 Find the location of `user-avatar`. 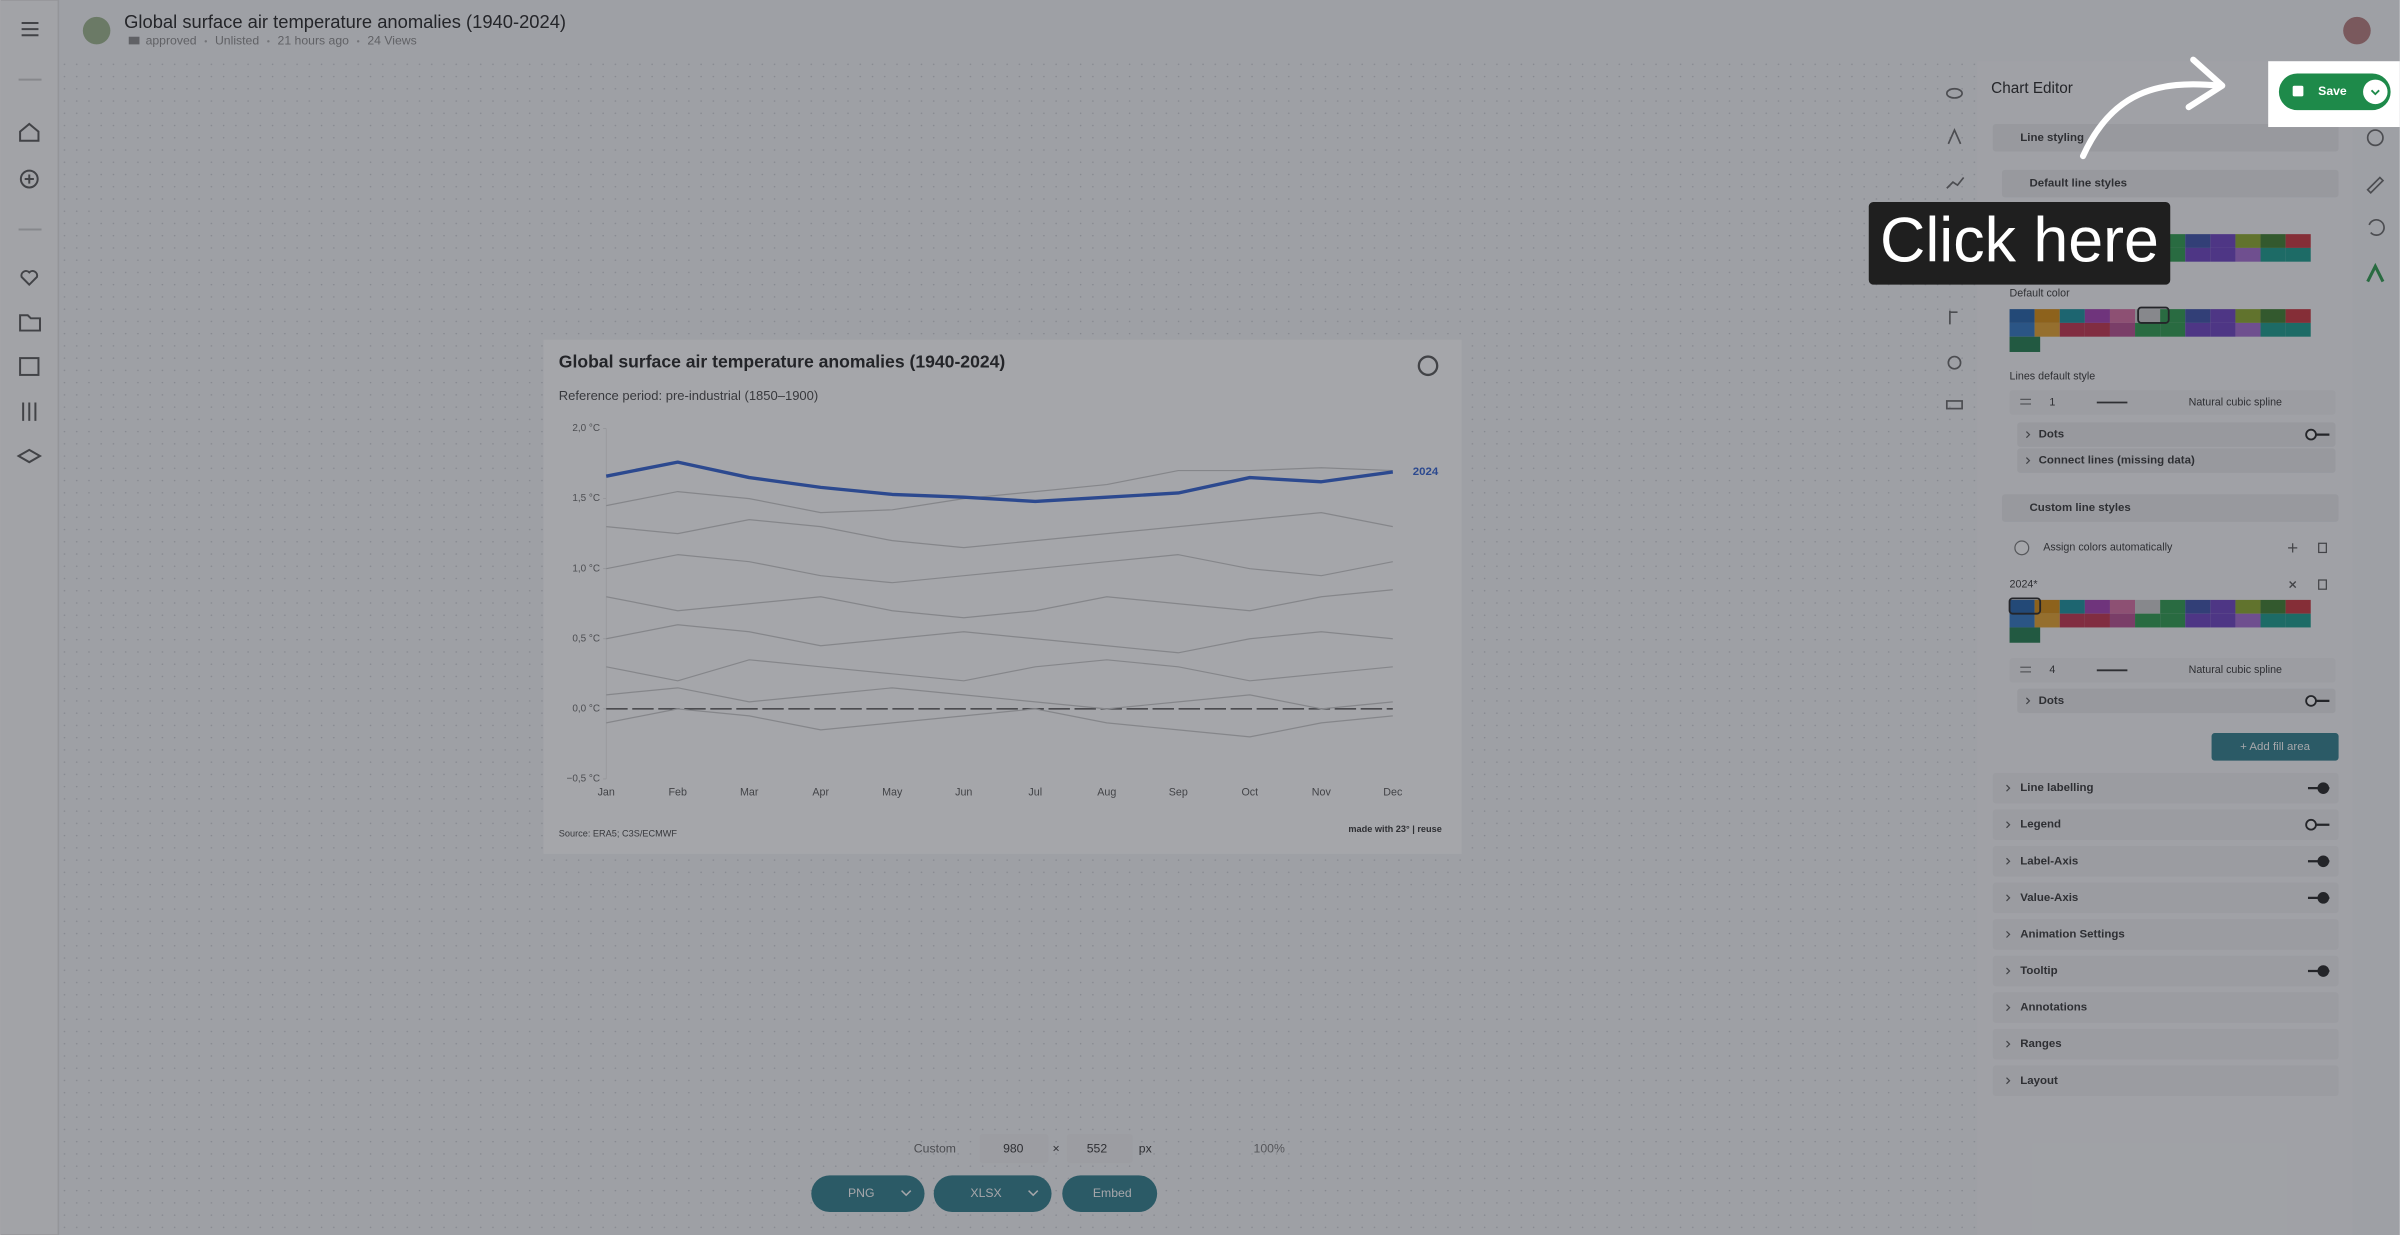

user-avatar is located at coordinates (2357, 30).